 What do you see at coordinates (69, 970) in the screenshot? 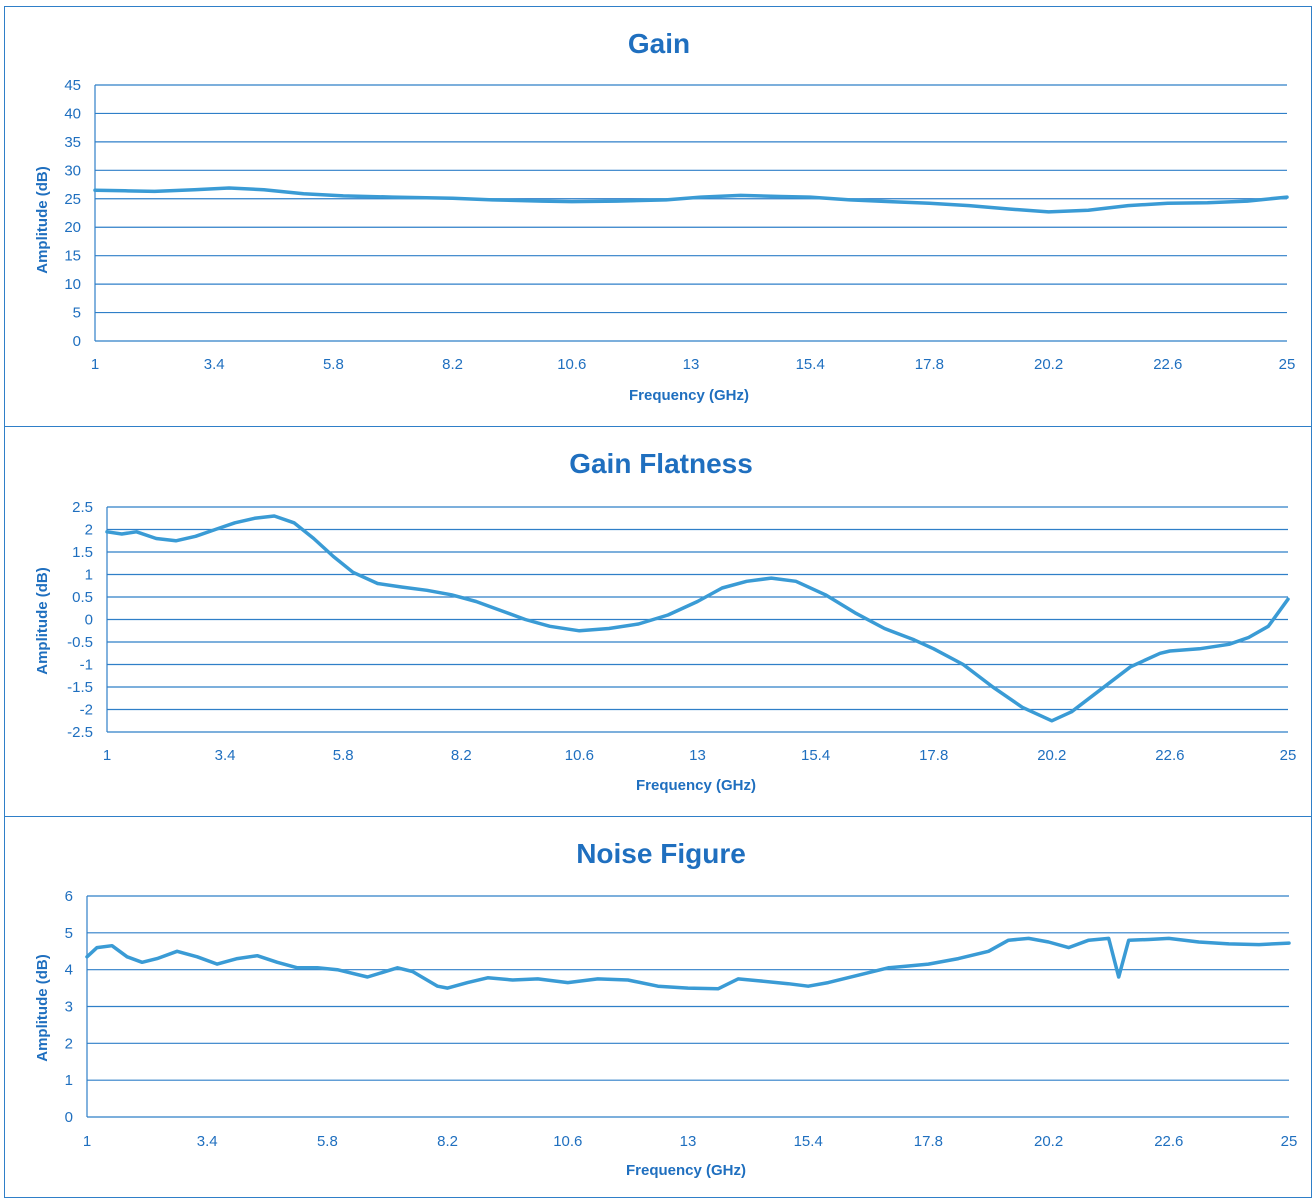
I see `y-tick-label: 4` at bounding box center [69, 970].